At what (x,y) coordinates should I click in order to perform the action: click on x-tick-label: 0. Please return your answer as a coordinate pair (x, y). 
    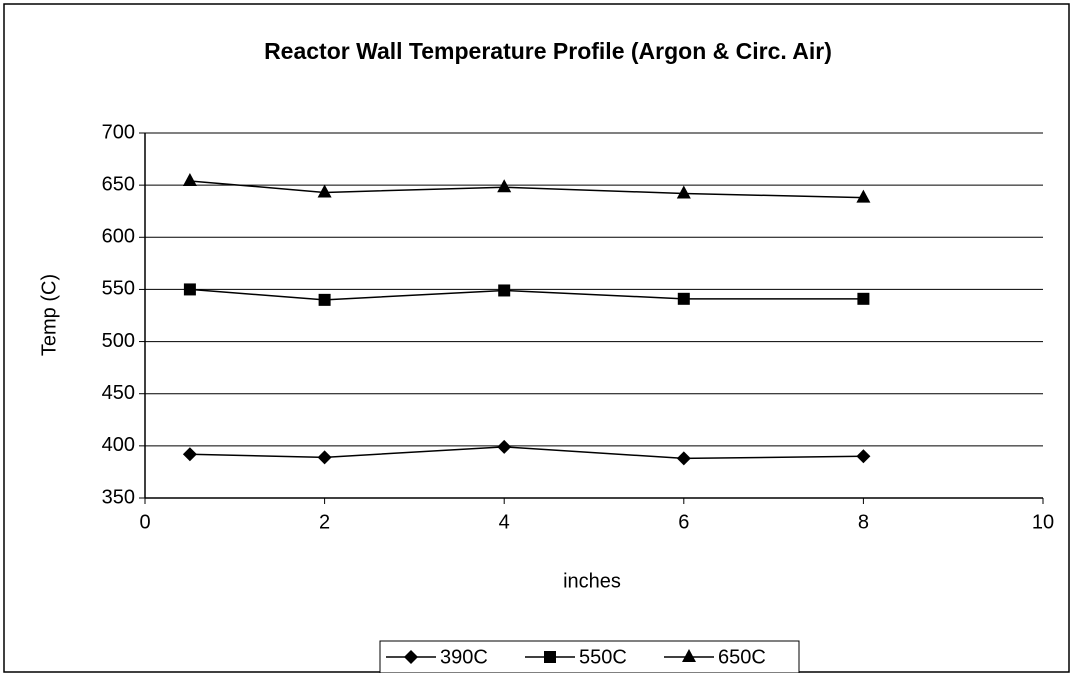
    Looking at the image, I should click on (144, 522).